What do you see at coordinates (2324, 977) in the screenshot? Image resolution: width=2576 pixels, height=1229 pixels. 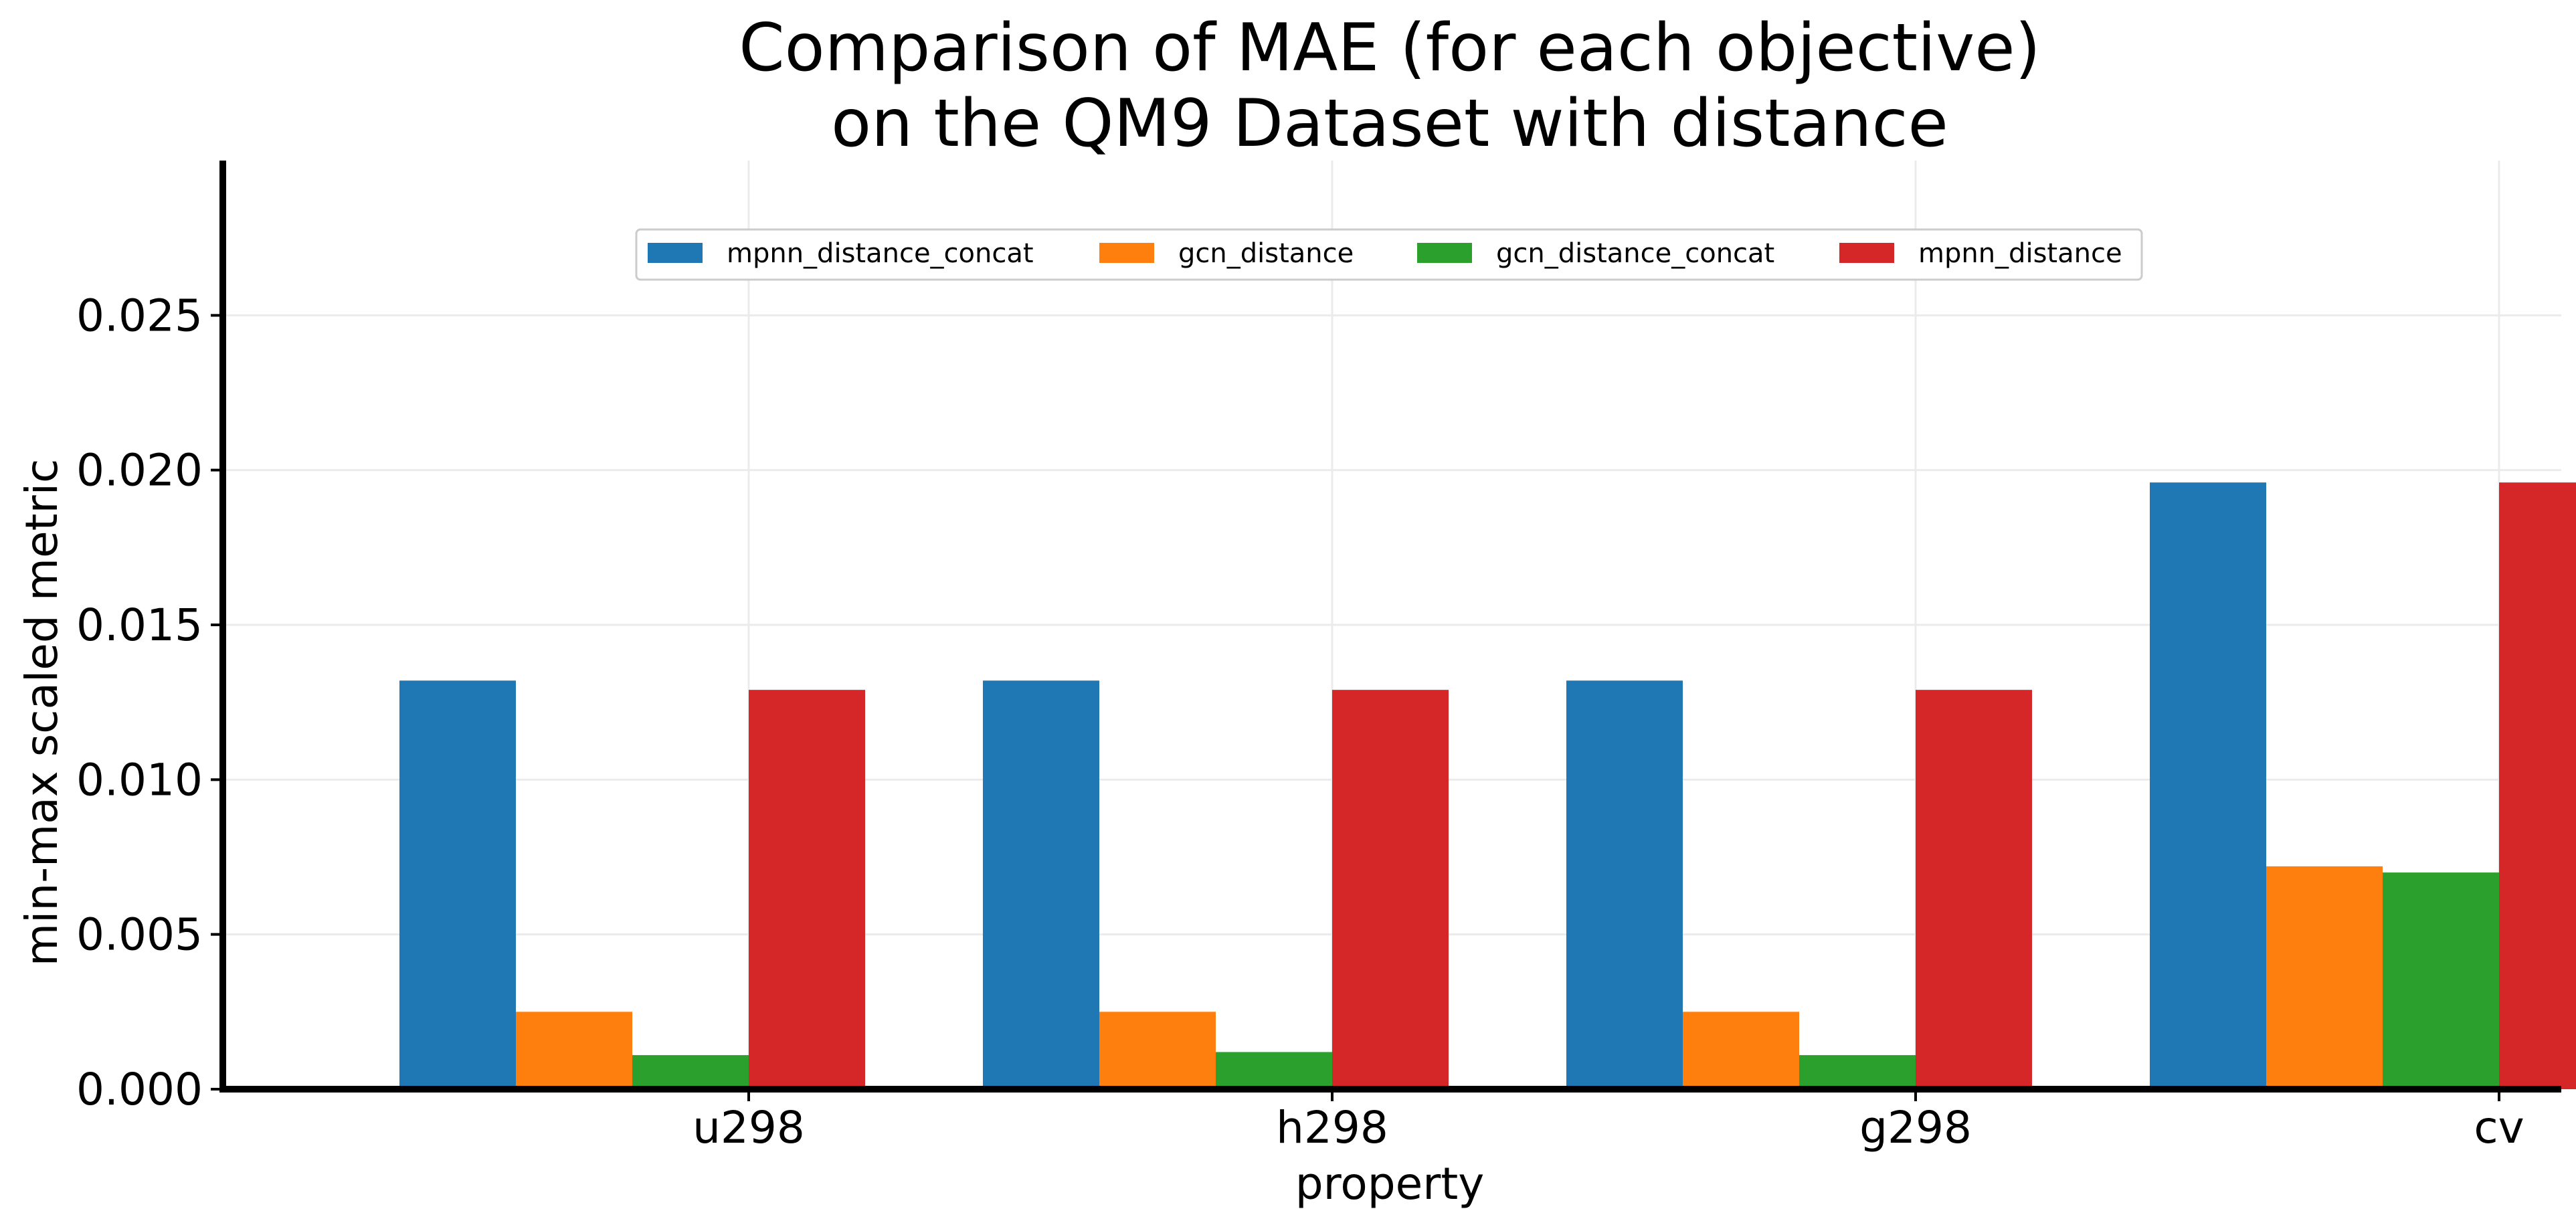 I see `bar-gcn_distance-cv` at bounding box center [2324, 977].